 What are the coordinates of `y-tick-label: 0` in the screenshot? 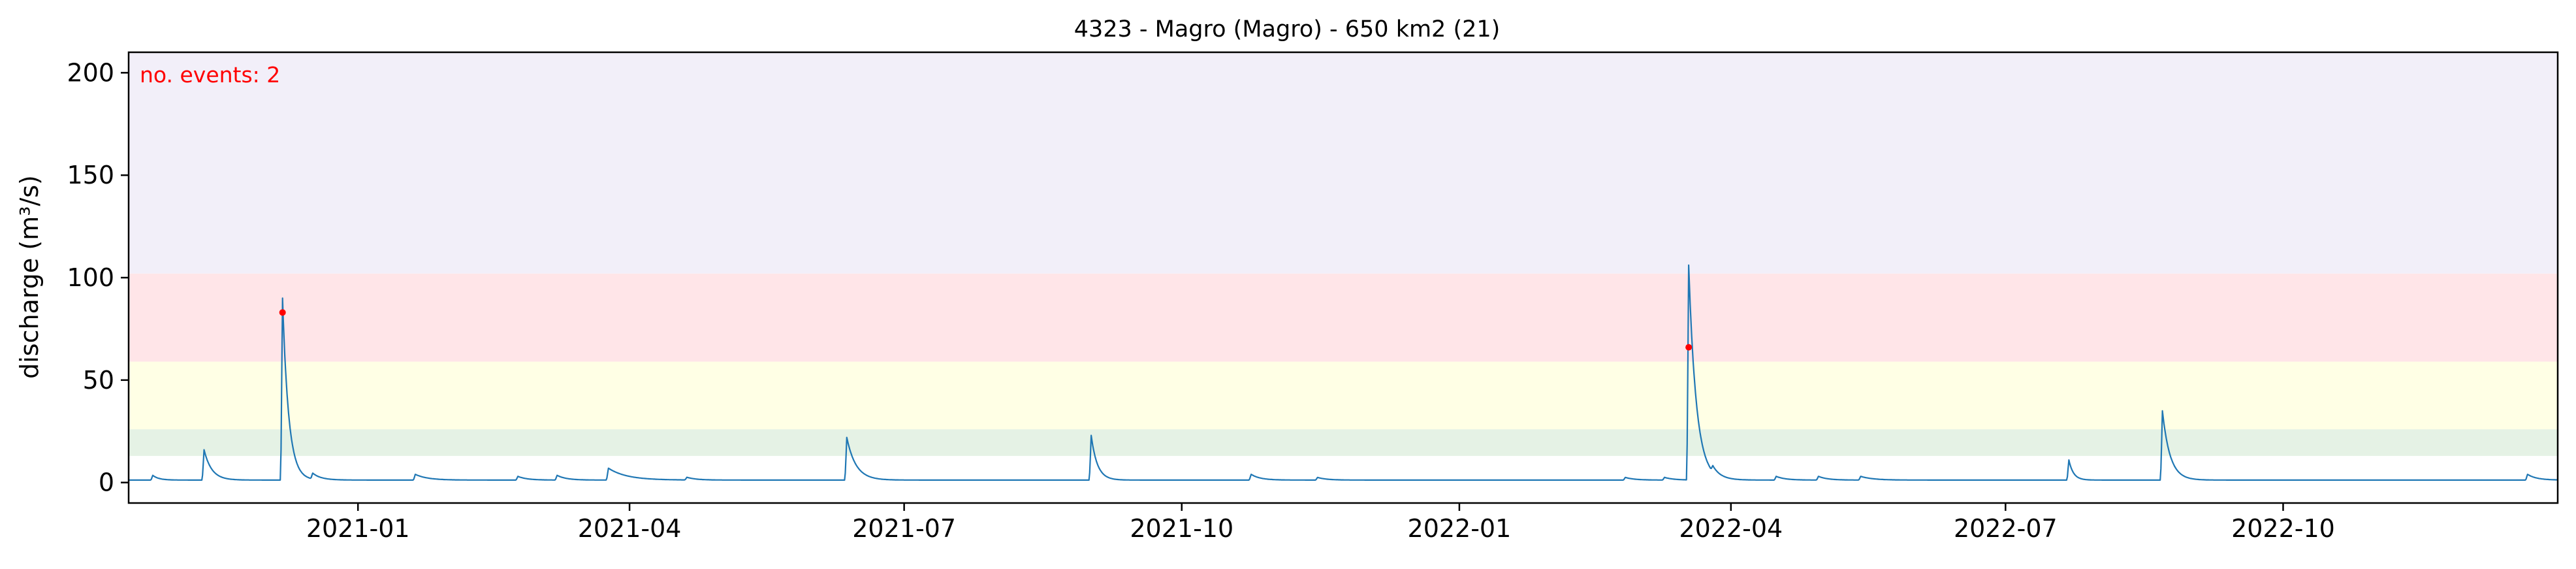 It's located at (107, 482).